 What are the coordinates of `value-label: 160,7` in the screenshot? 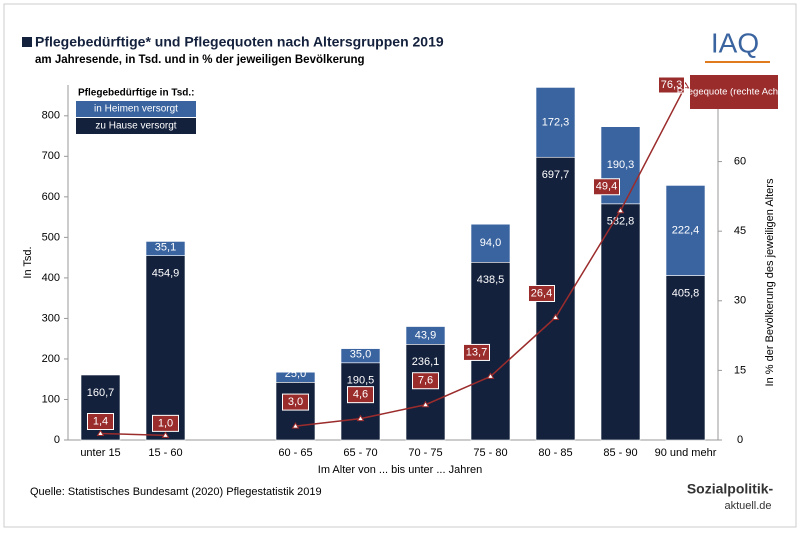 It's located at (101, 393).